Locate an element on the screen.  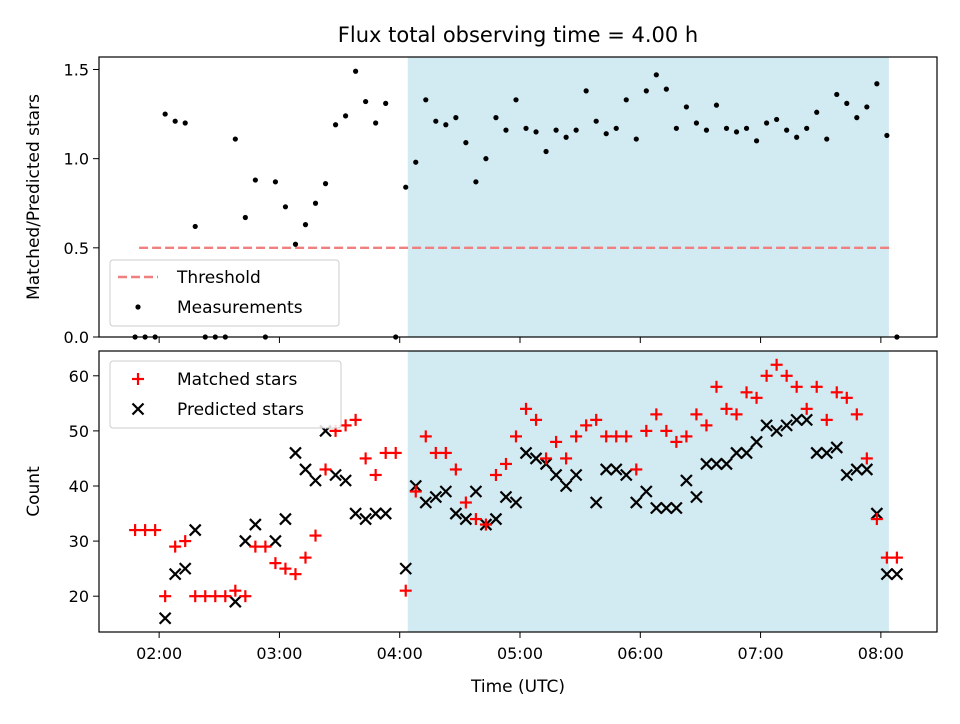
legend-predicted-swatch is located at coordinates (138, 409).